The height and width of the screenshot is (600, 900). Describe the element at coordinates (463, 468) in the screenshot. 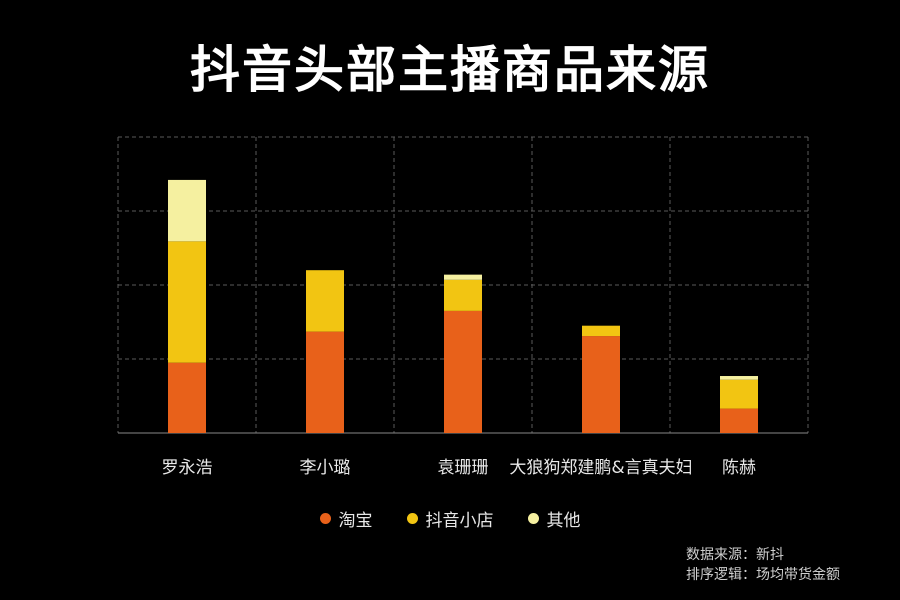

I see `x-tick-label: 袁珊珊` at that location.